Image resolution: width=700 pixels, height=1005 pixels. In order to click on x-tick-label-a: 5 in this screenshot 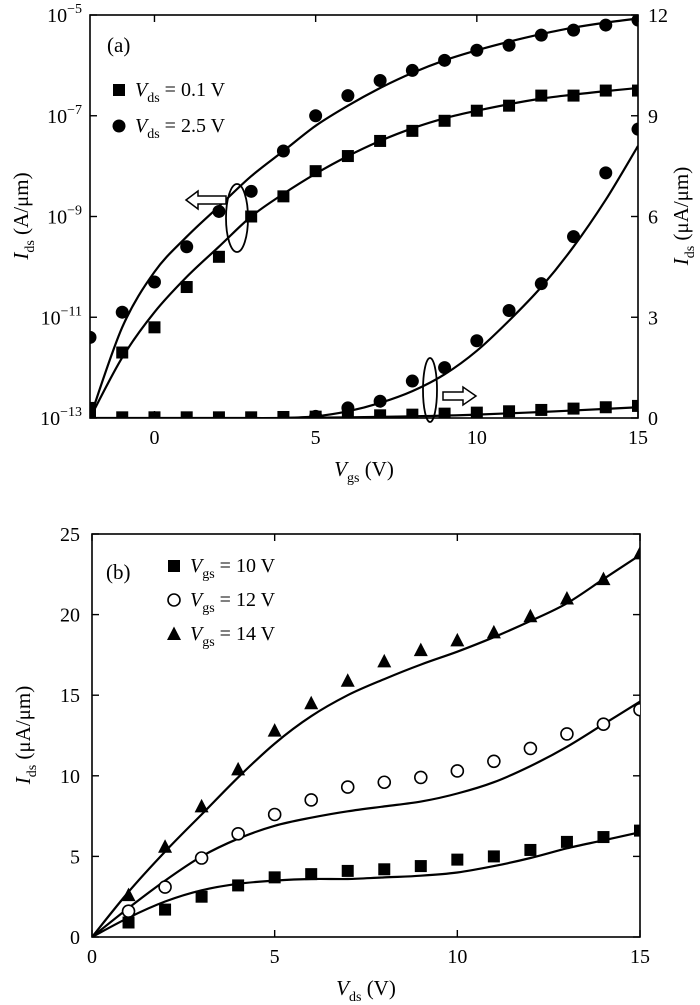, I will do `click(316, 438)`.